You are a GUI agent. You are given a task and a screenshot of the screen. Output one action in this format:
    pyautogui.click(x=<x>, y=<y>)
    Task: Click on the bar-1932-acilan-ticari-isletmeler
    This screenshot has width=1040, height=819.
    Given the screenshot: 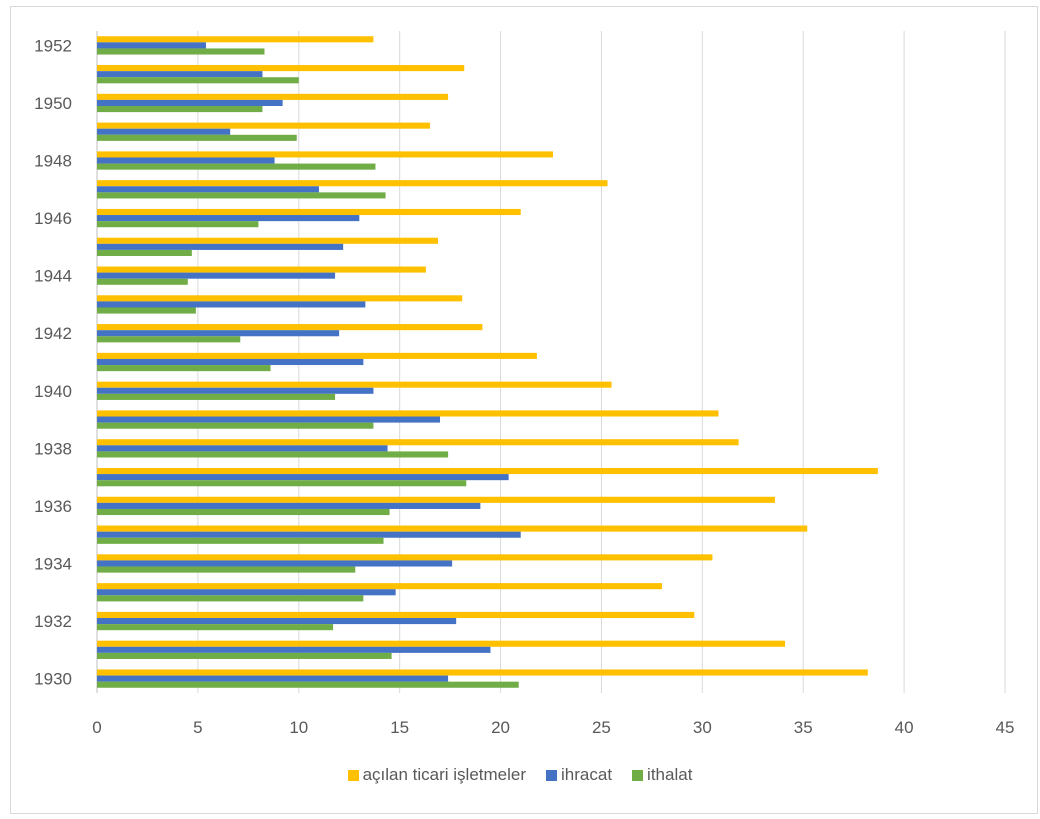 What is the action you would take?
    pyautogui.click(x=396, y=614)
    